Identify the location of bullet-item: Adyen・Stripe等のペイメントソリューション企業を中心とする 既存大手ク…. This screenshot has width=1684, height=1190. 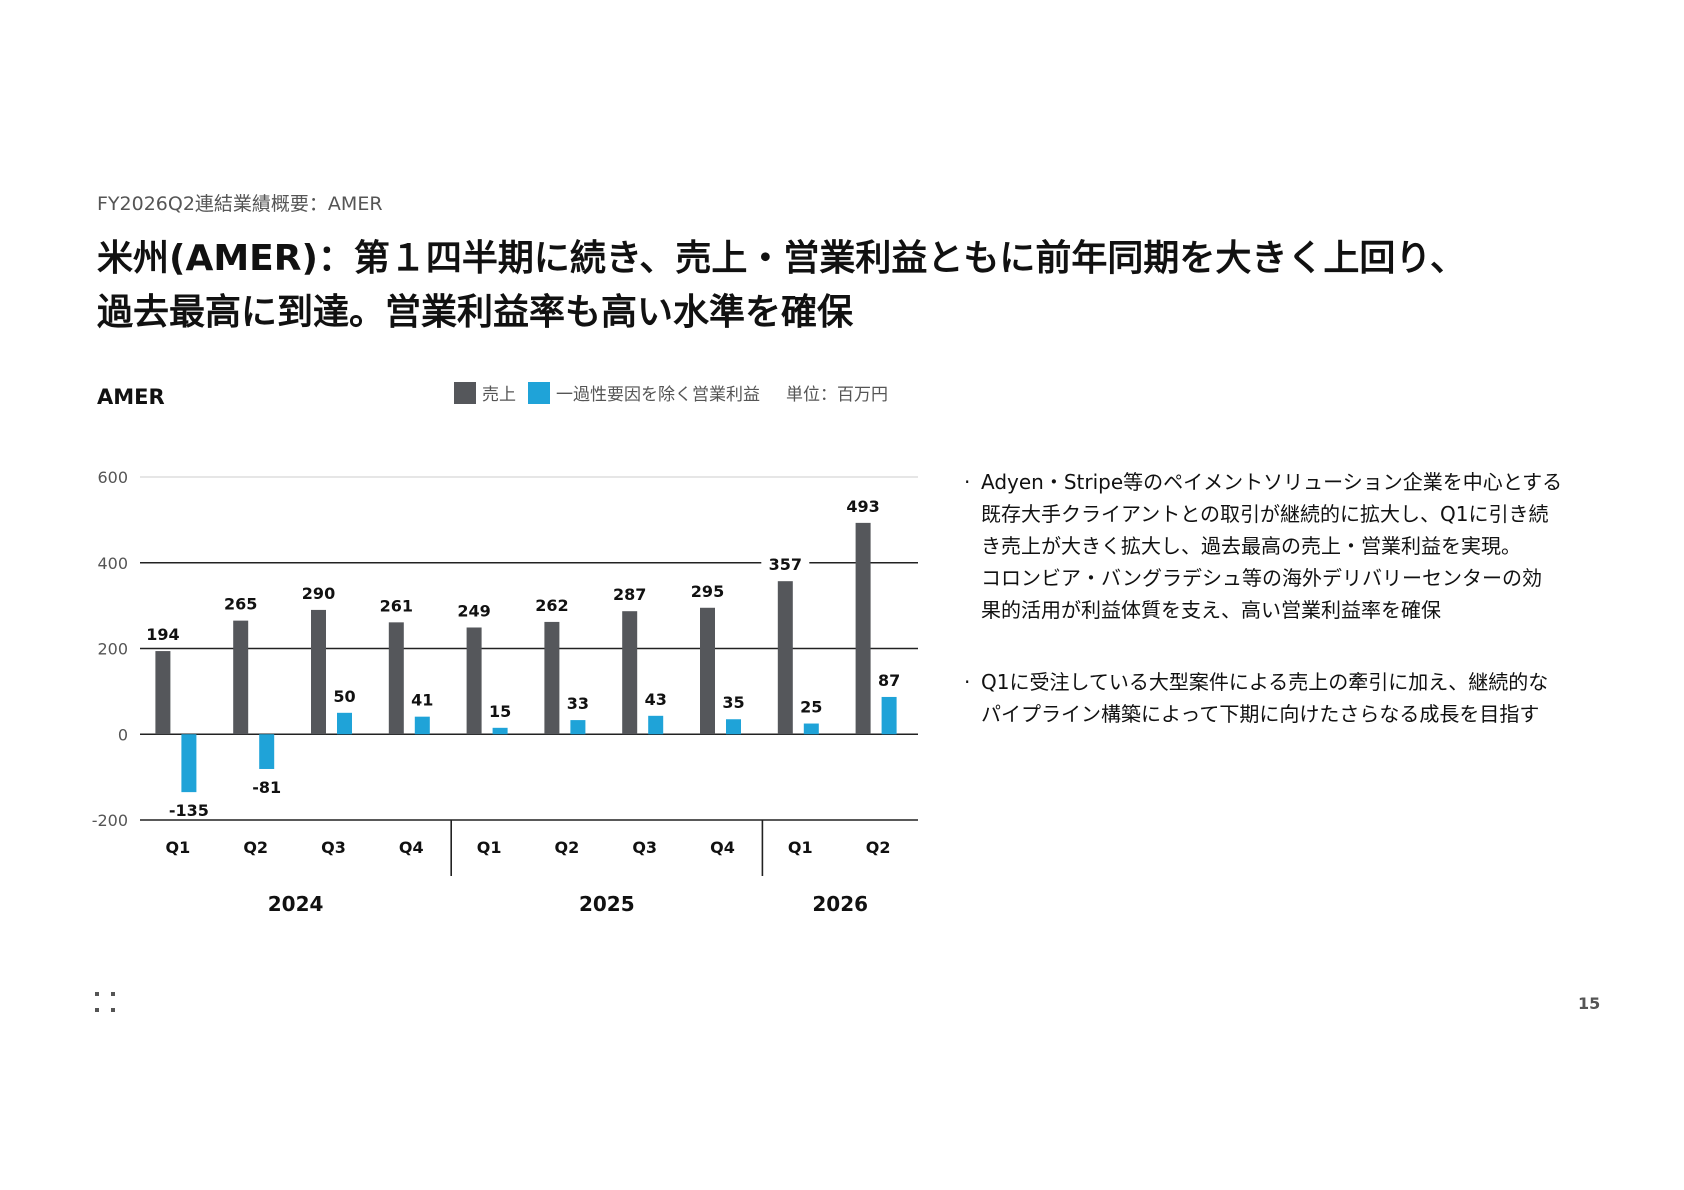
(1309, 546).